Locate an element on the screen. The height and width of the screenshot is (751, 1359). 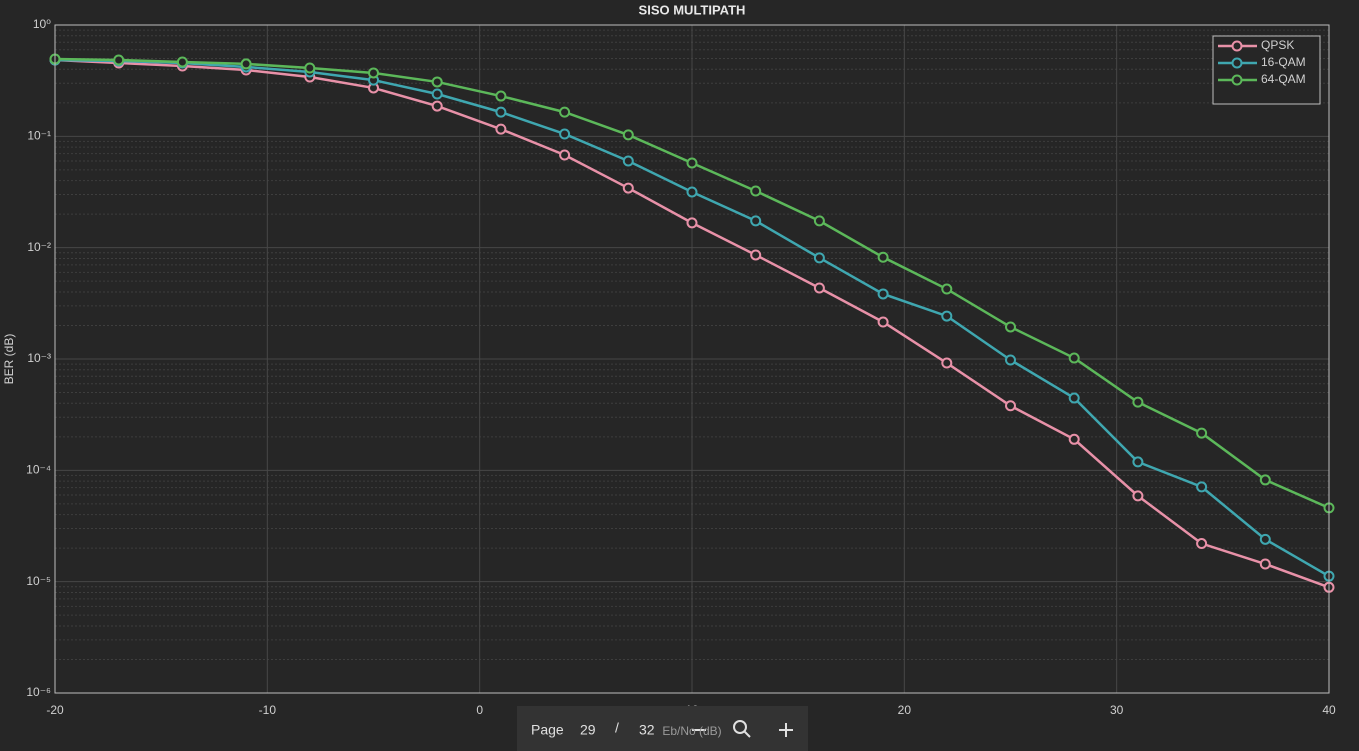
zoom-button is located at coordinates (742, 729).